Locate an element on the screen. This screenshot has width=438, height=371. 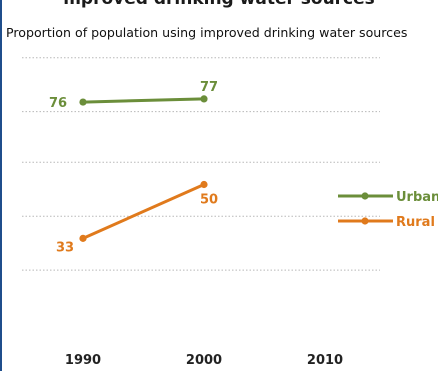
legend-rural-marker is located at coordinates (365, 221).